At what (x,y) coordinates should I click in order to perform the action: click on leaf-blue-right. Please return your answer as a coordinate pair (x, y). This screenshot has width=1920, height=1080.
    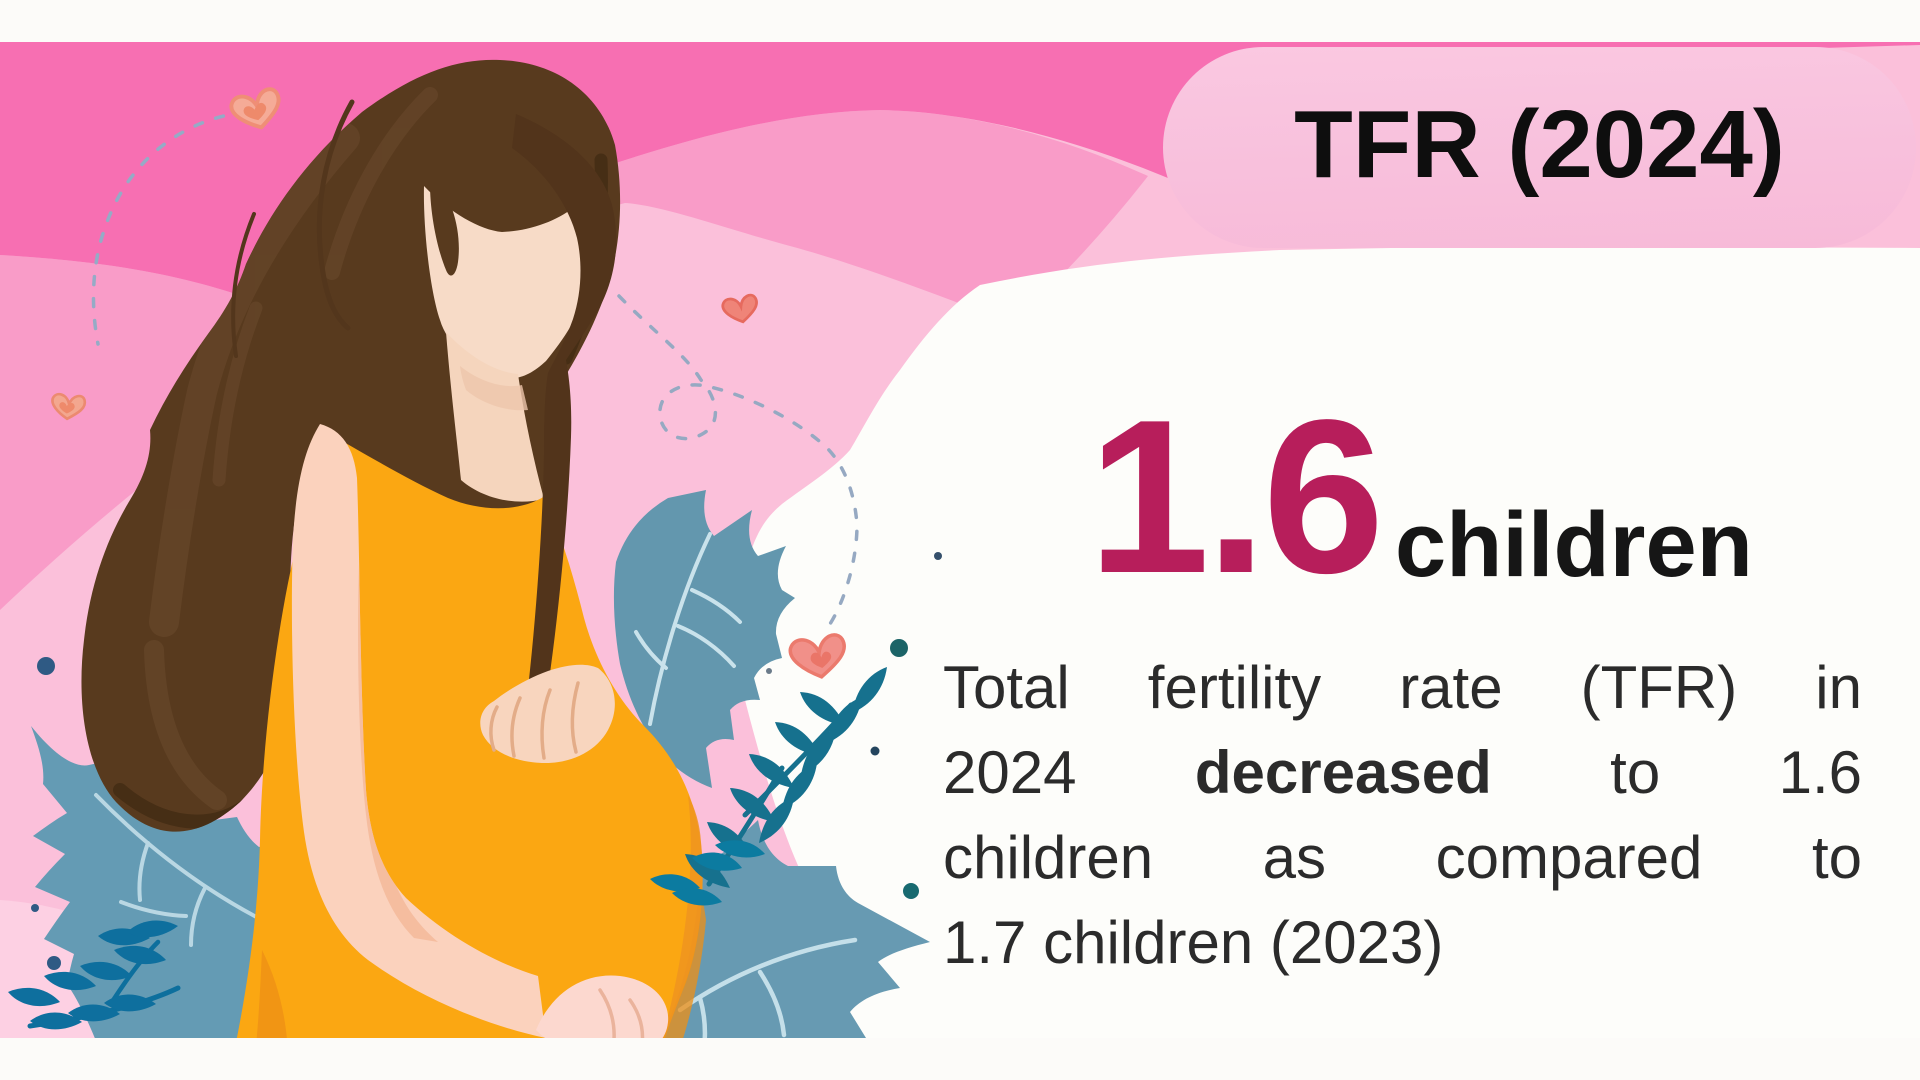
    Looking at the image, I should click on (704, 639).